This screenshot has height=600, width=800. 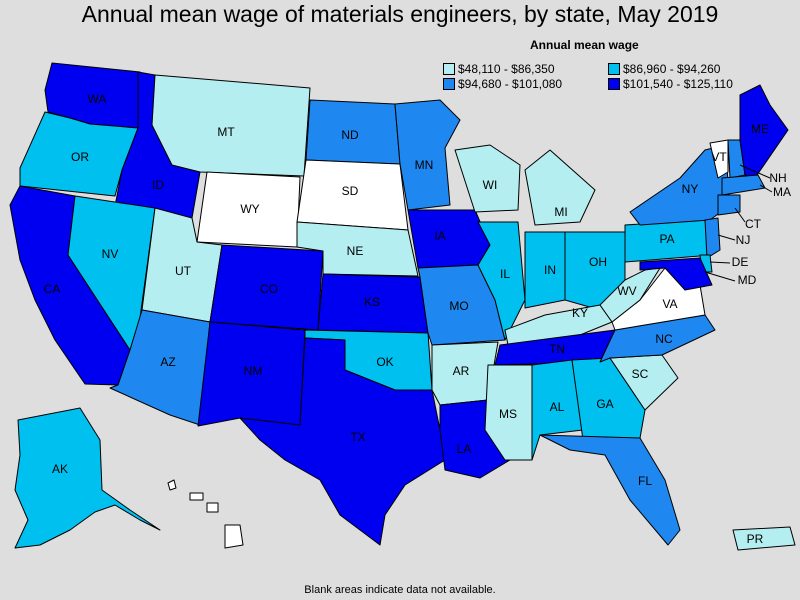 What do you see at coordinates (350, 191) in the screenshot?
I see `state-label-sd: SD` at bounding box center [350, 191].